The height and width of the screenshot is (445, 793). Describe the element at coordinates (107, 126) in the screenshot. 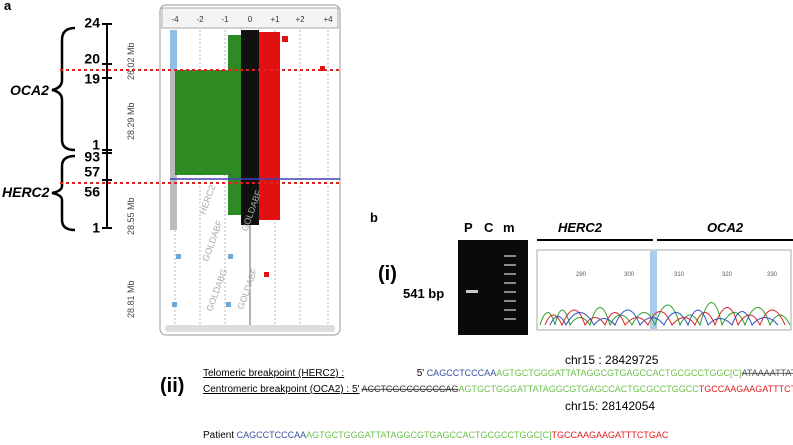

I see `ticks` at that location.